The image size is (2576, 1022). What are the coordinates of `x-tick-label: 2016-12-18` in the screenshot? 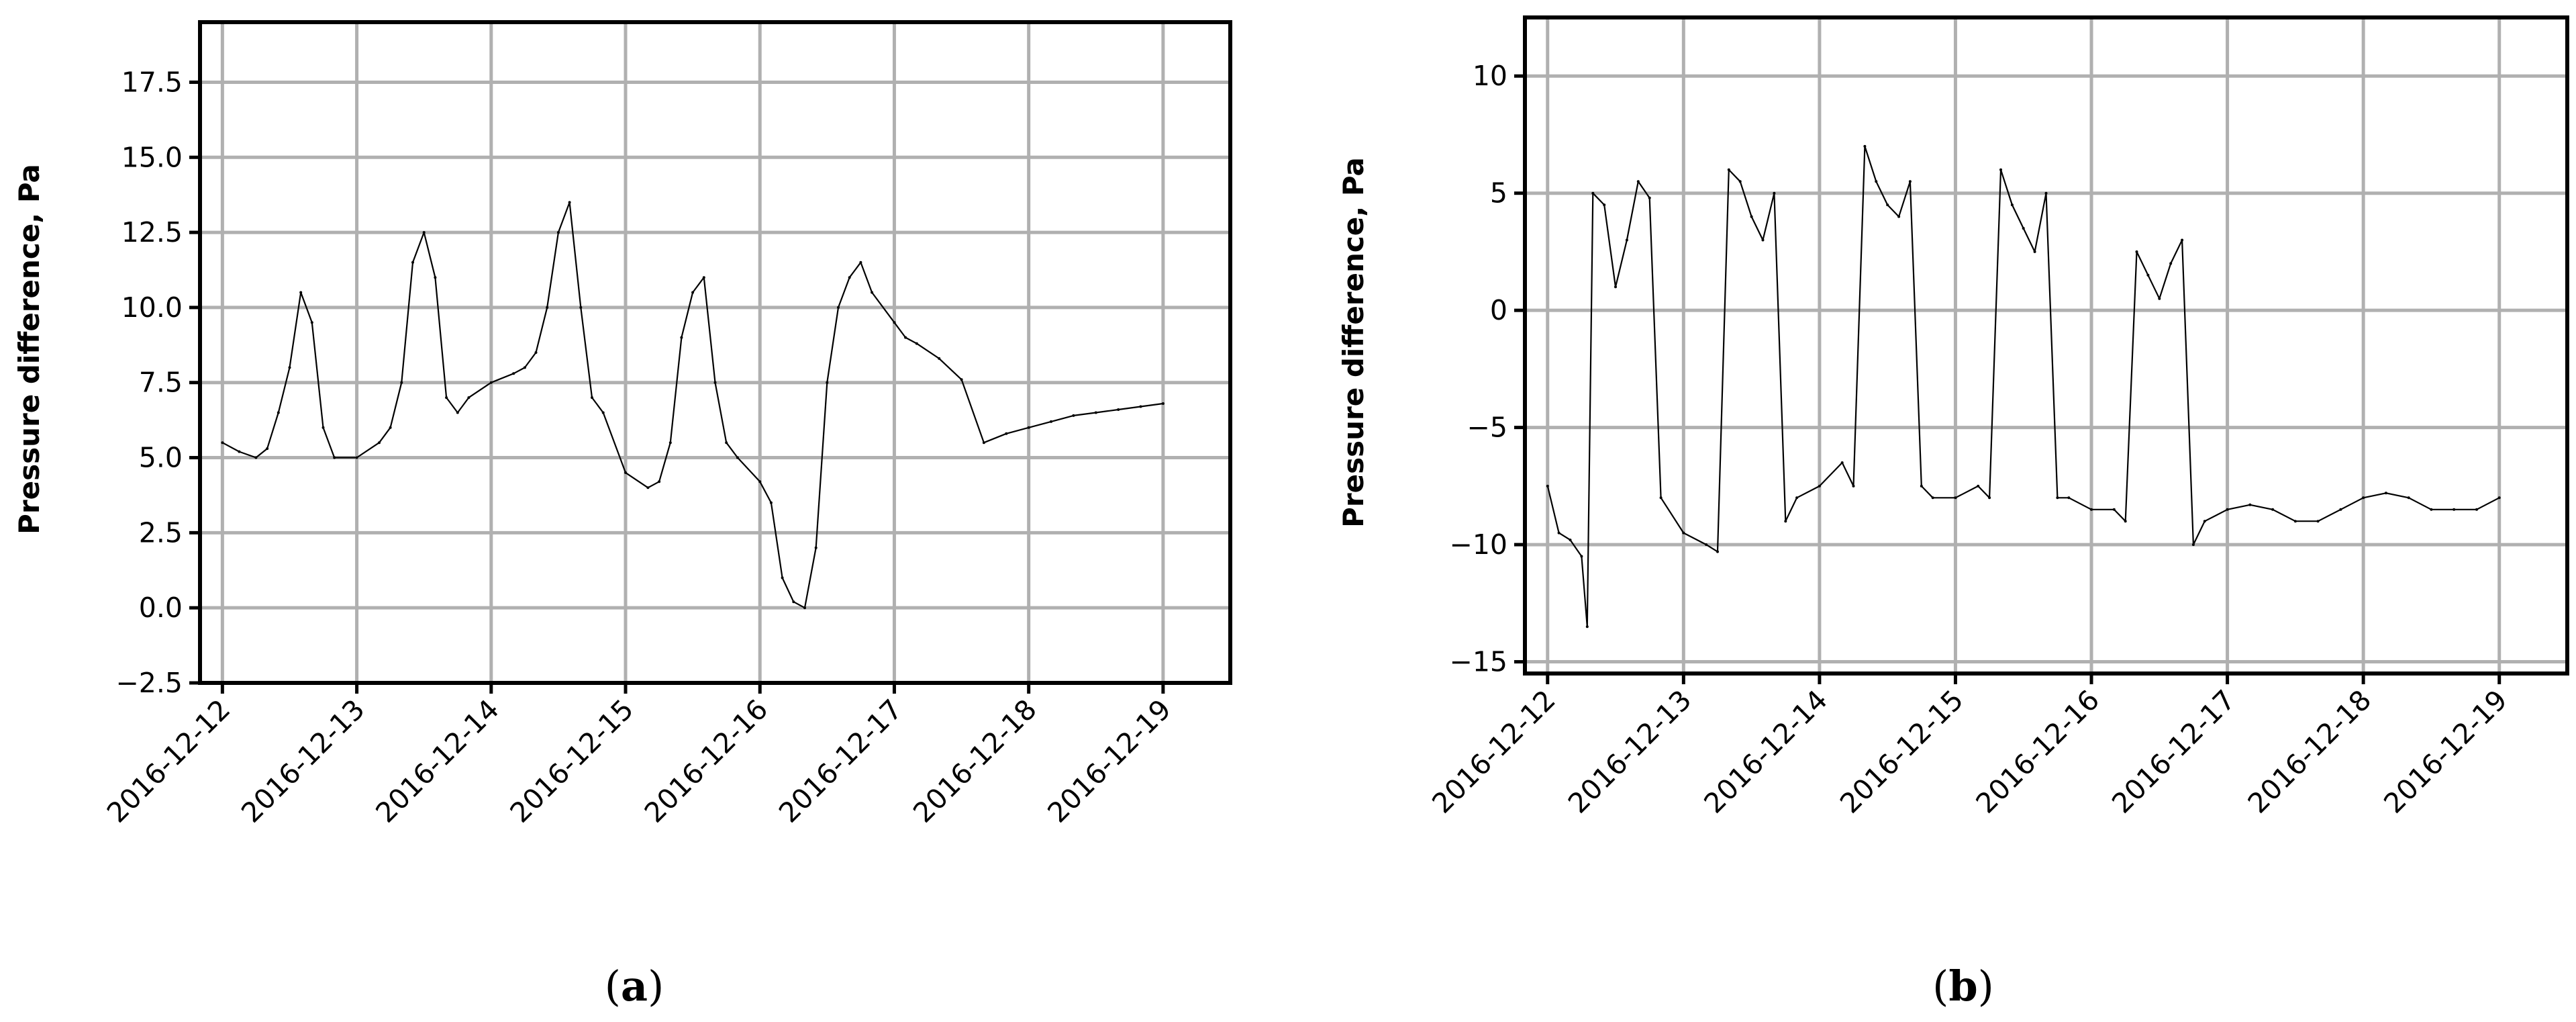 It's located at (2309, 751).